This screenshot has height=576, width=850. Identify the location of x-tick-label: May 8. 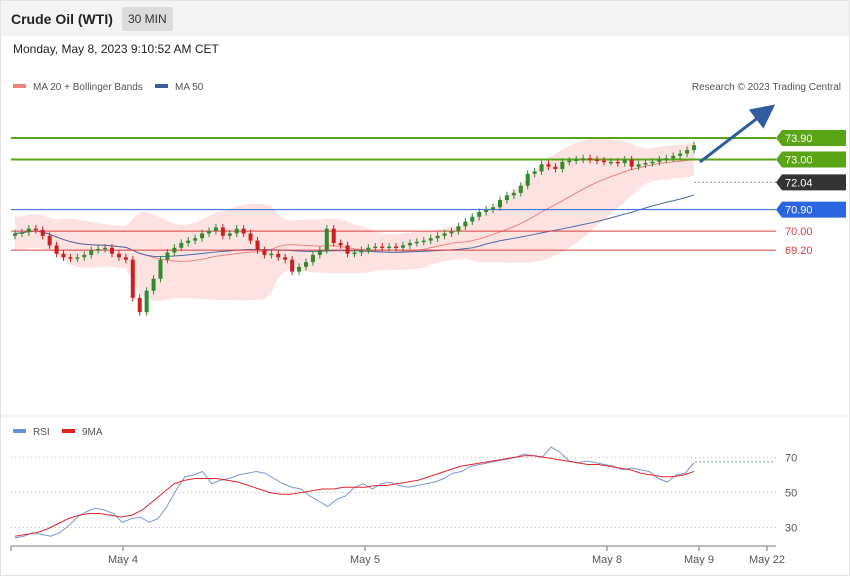
(607, 560).